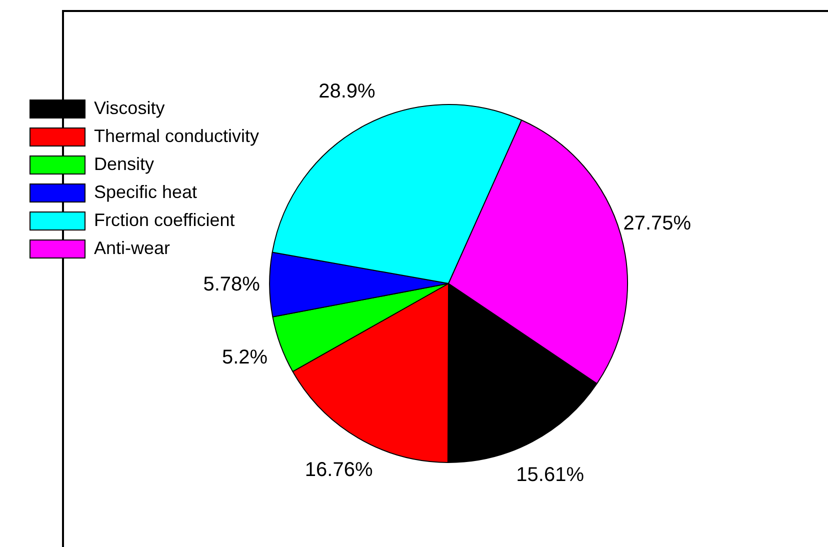 The image size is (828, 547). Describe the element at coordinates (231, 284) in the screenshot. I see `data-label: 5.78%` at that location.